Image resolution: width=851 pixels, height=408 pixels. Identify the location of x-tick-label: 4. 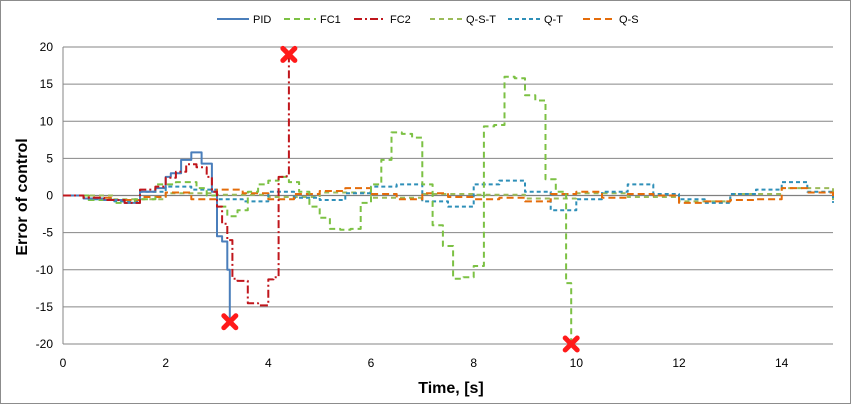
(268, 363).